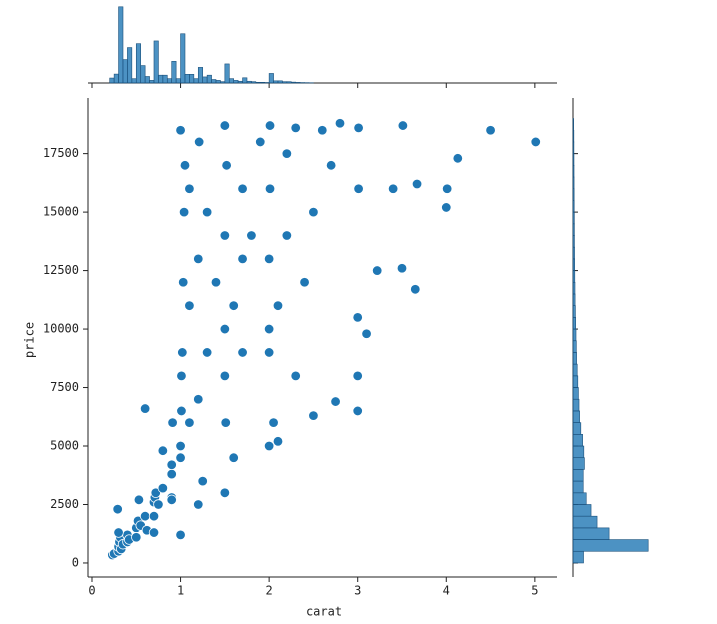 This screenshot has width=717, height=624. I want to click on x-tick-label: 2, so click(269, 591).